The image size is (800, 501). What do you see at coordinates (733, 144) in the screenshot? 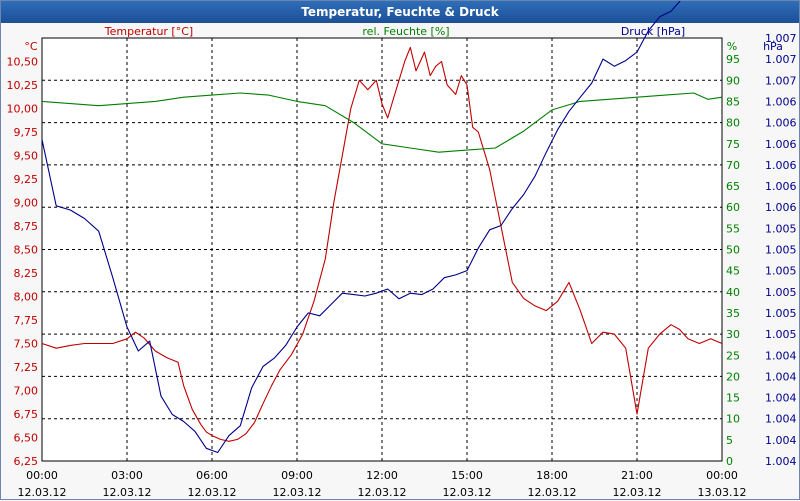
I see `humidity-tick-label: 75` at bounding box center [733, 144].